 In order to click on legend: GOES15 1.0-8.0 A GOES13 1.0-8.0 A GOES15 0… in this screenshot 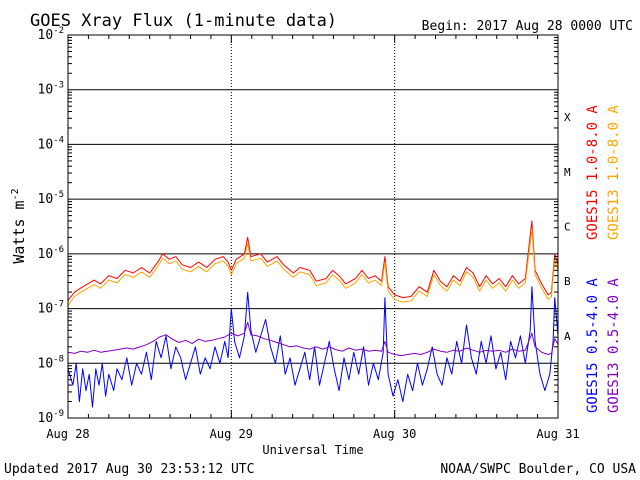, I will do `click(603, 259)`.